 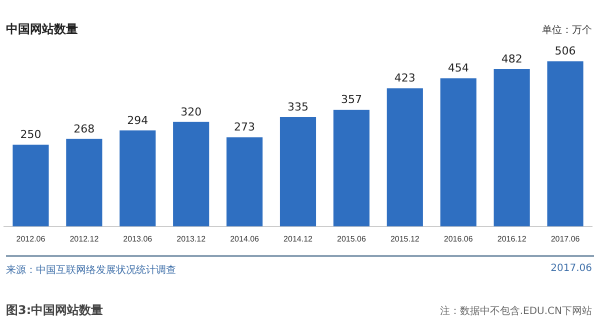 What do you see at coordinates (571, 268) in the screenshot?
I see `text: 2017.06` at bounding box center [571, 268].